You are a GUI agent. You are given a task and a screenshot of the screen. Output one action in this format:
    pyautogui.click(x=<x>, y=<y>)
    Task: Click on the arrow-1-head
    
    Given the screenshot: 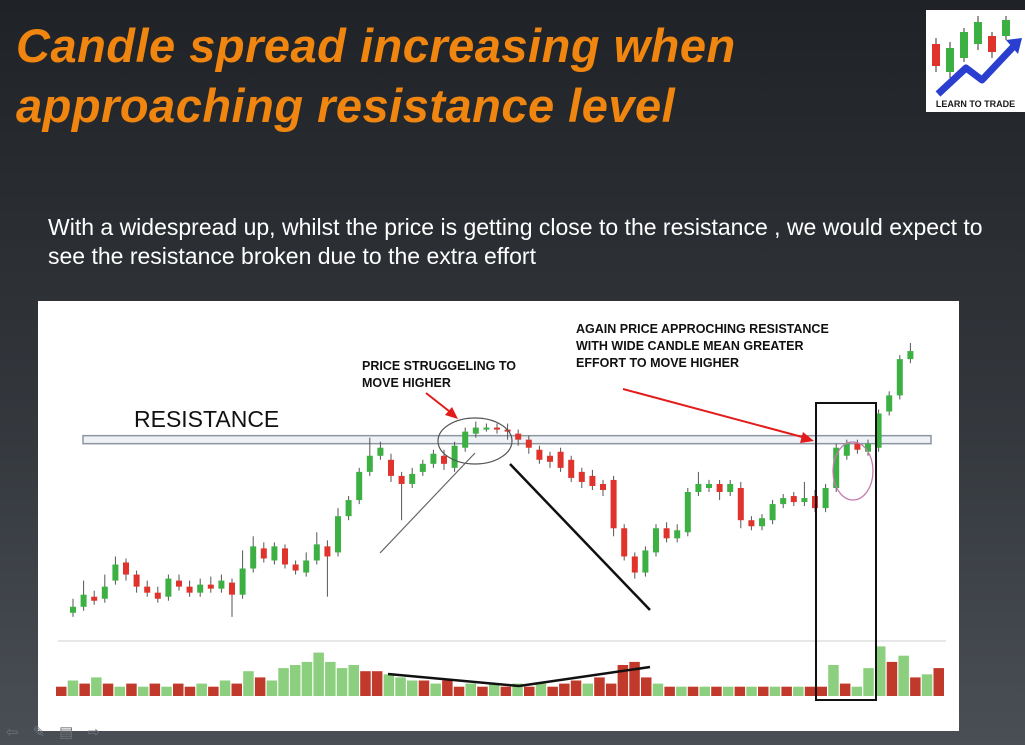 What is the action you would take?
    pyautogui.click(x=451, y=413)
    